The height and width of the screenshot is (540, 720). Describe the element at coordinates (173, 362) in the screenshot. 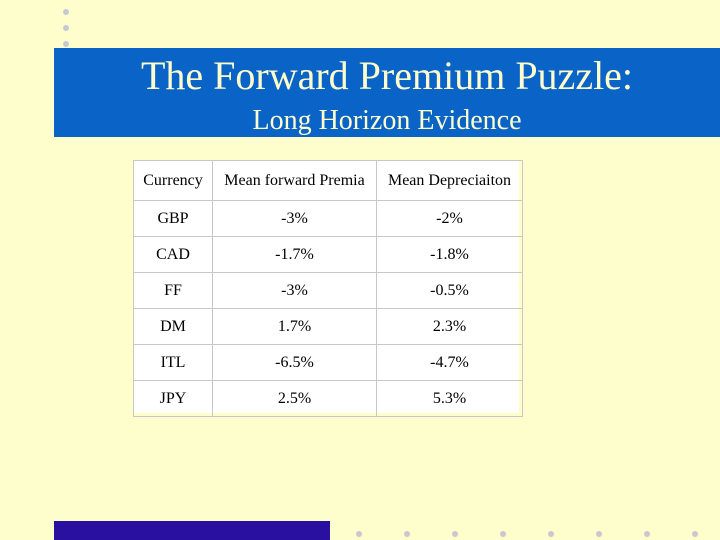

I see `cell-currency: ITL` at that location.